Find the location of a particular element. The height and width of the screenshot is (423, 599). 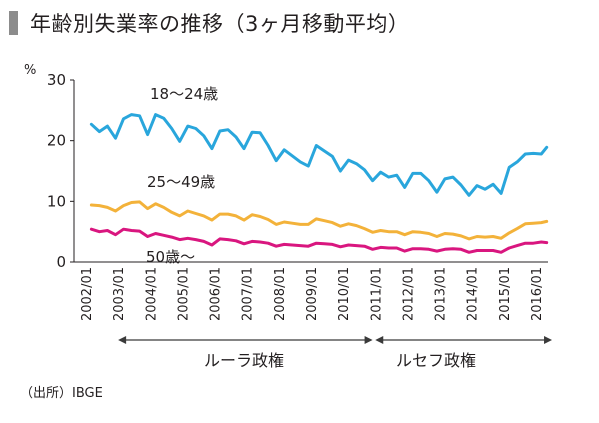

x-tick-label: 2014/01 is located at coordinates (473, 294).